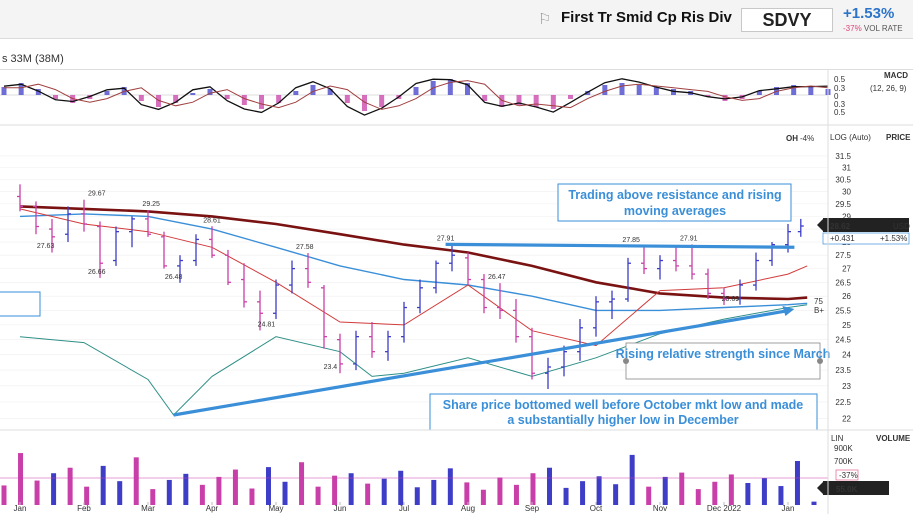 The image size is (913, 514). What do you see at coordinates (454, 94) in the screenshot?
I see `macd-panel: 0.5 0.3 0 0.3 0.5 MACD (12, 26, 9)` at bounding box center [454, 94].